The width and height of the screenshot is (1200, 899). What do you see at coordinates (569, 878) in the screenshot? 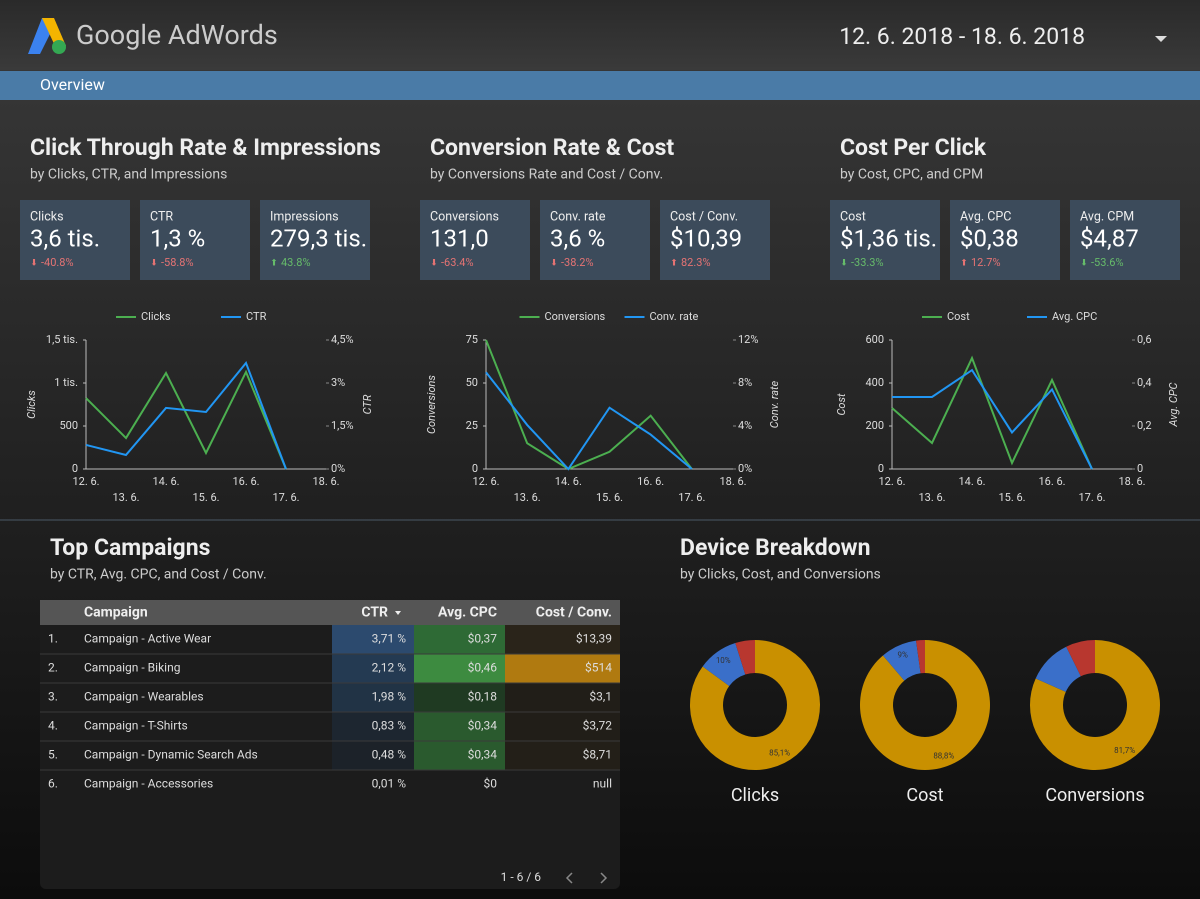
I see `prev-page` at bounding box center [569, 878].